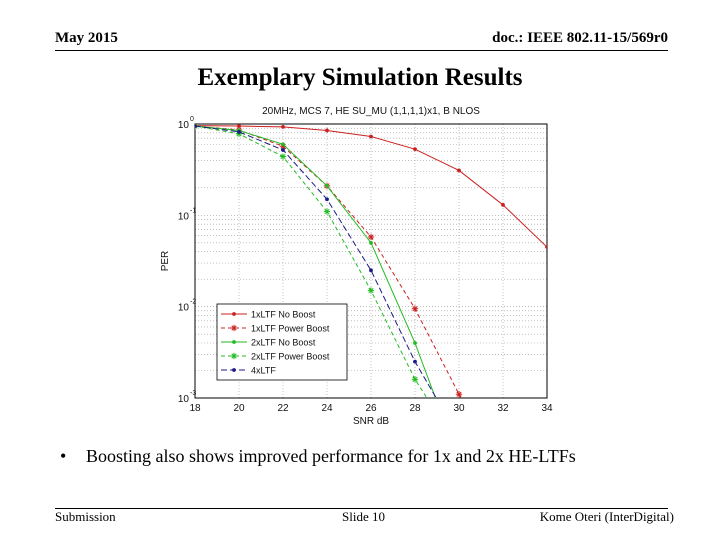  What do you see at coordinates (165, 261) in the screenshot?
I see `y-axis-label: PER` at bounding box center [165, 261].